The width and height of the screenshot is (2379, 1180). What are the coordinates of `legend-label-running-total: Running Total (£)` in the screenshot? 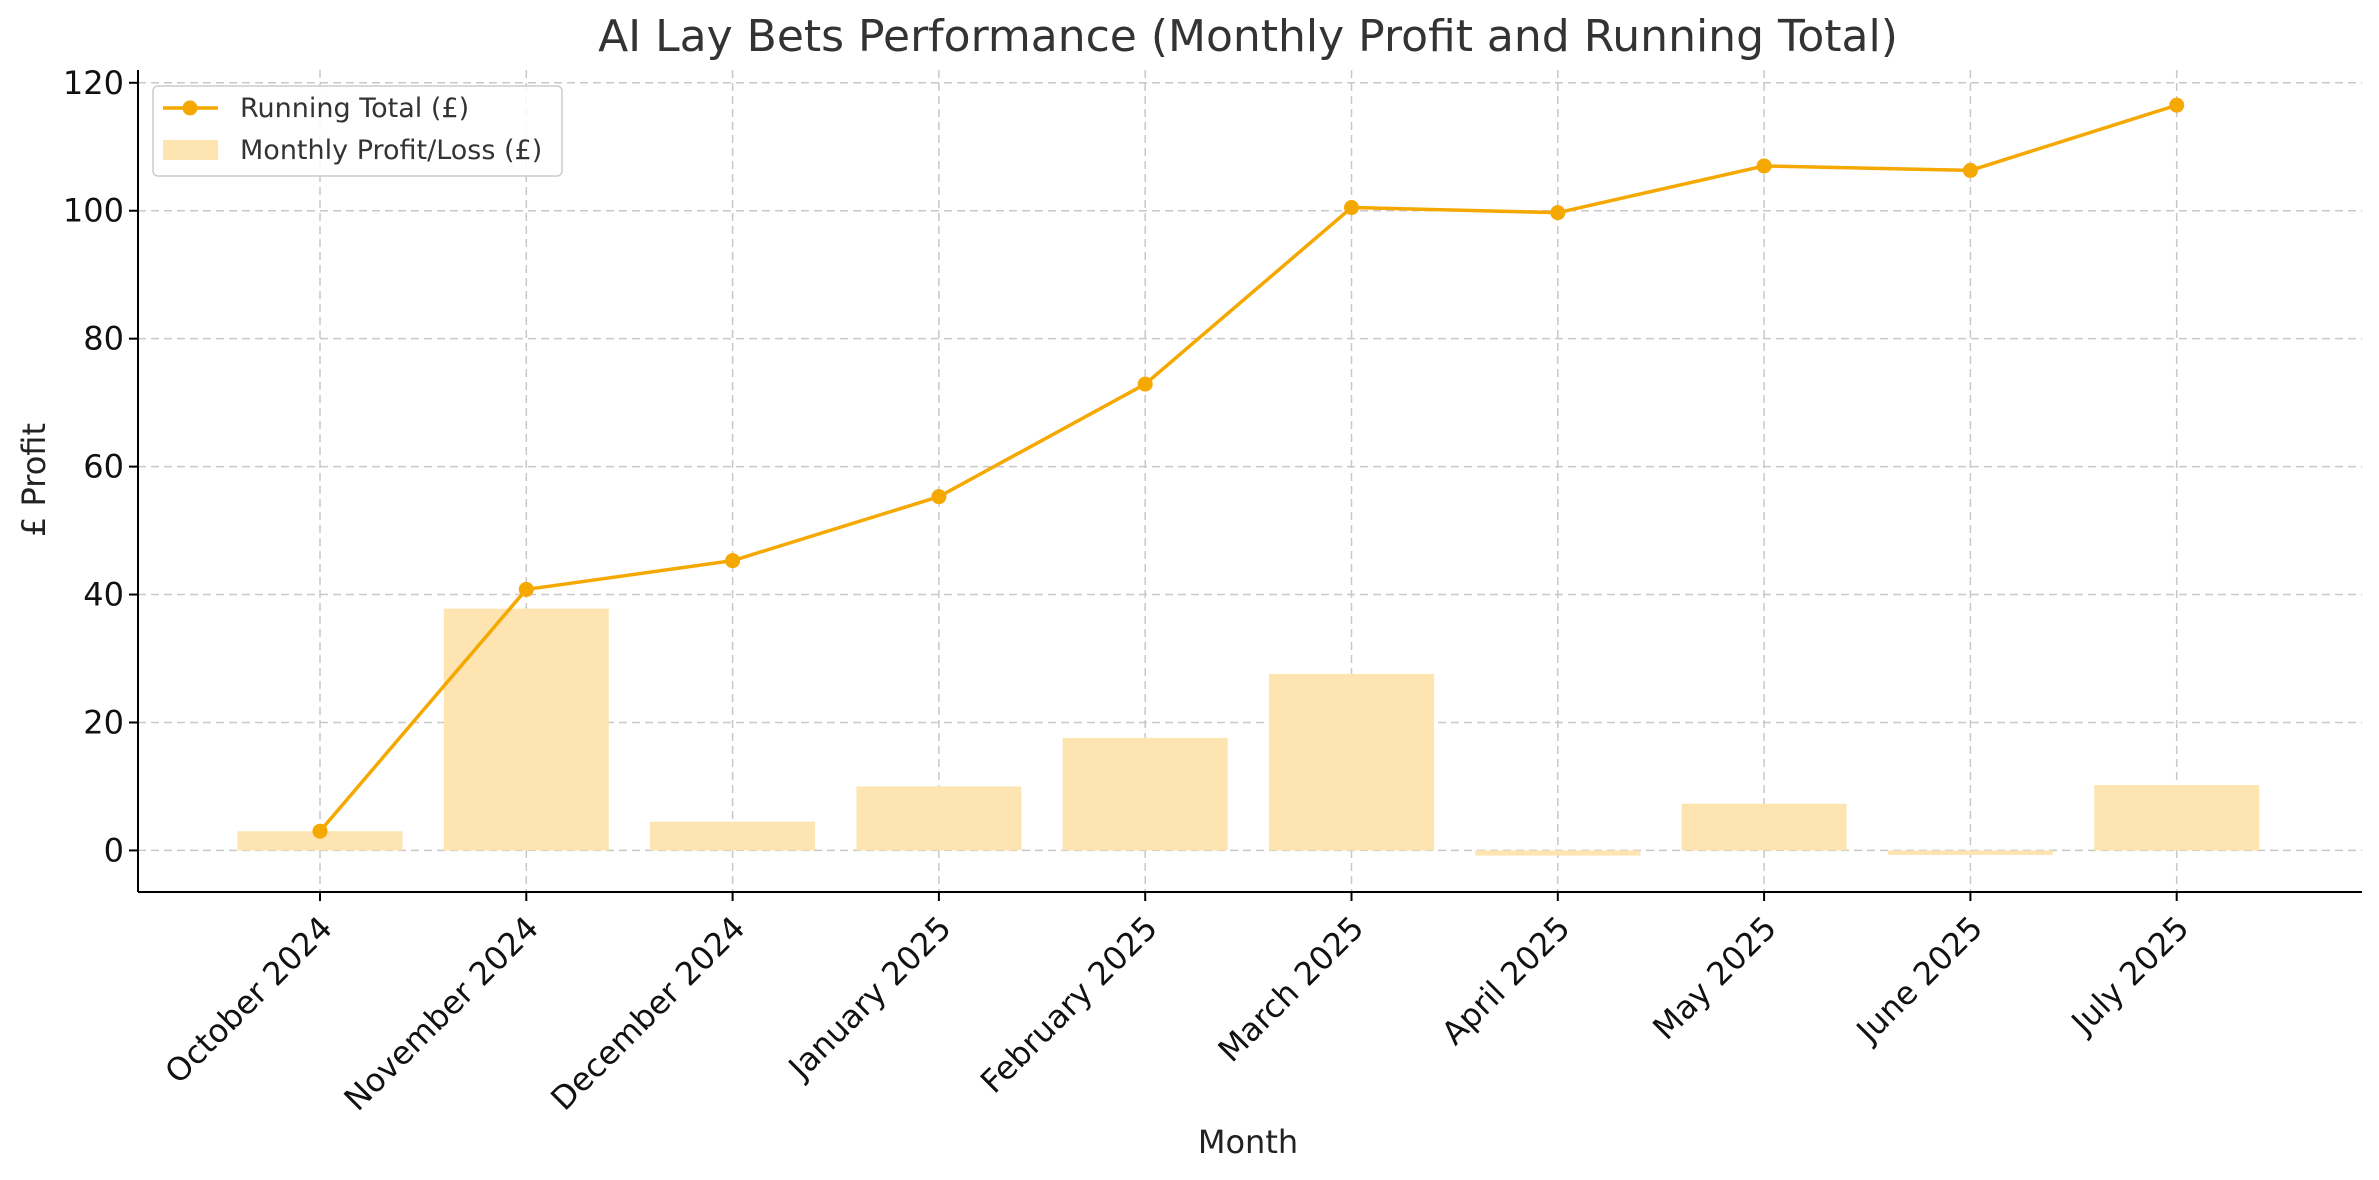 It's located at (354, 108).